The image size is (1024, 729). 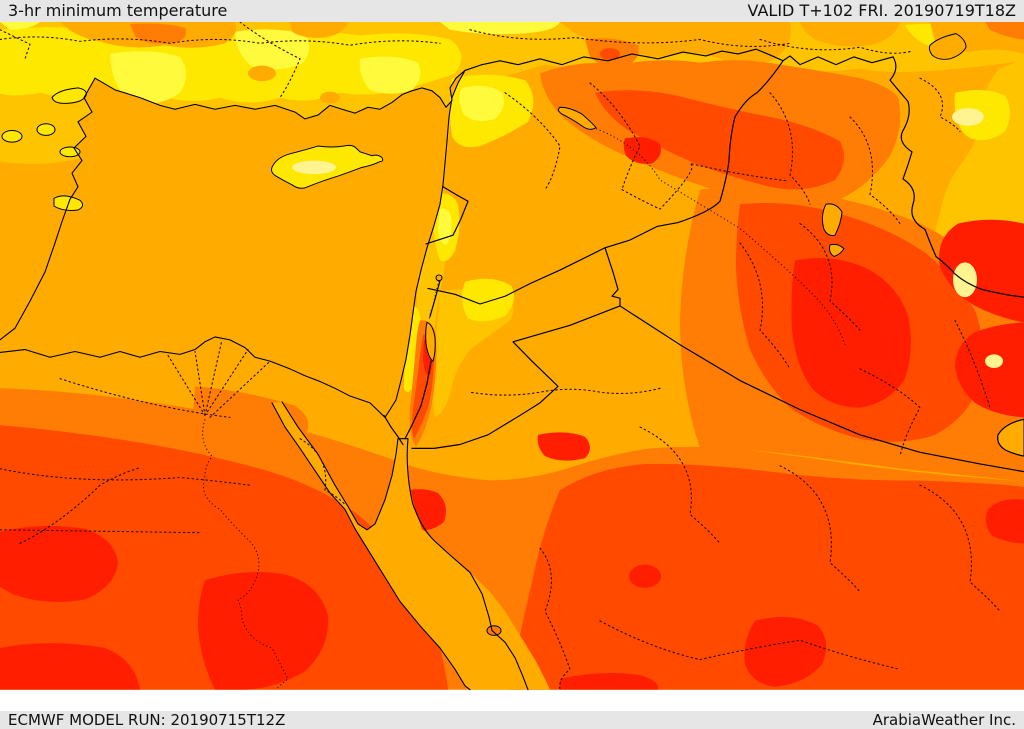 I want to click on cyprus-highland, so click(x=314, y=167).